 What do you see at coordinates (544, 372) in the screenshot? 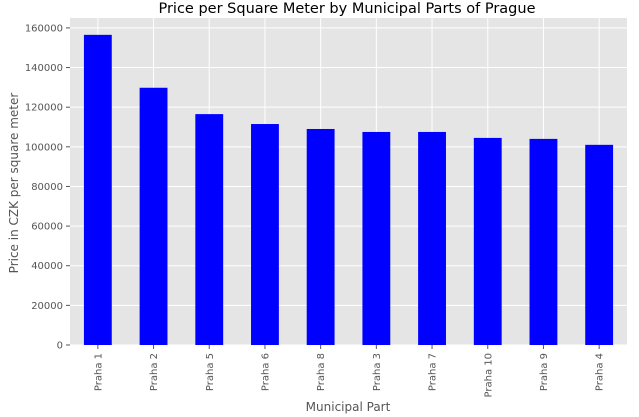
I see `x-tick-label: Praha 9` at bounding box center [544, 372].